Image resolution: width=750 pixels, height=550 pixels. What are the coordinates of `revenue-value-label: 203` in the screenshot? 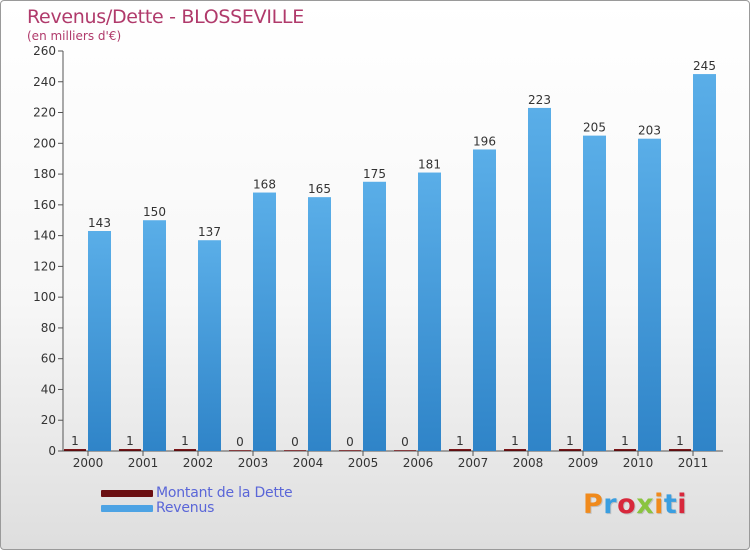 It's located at (649, 131).